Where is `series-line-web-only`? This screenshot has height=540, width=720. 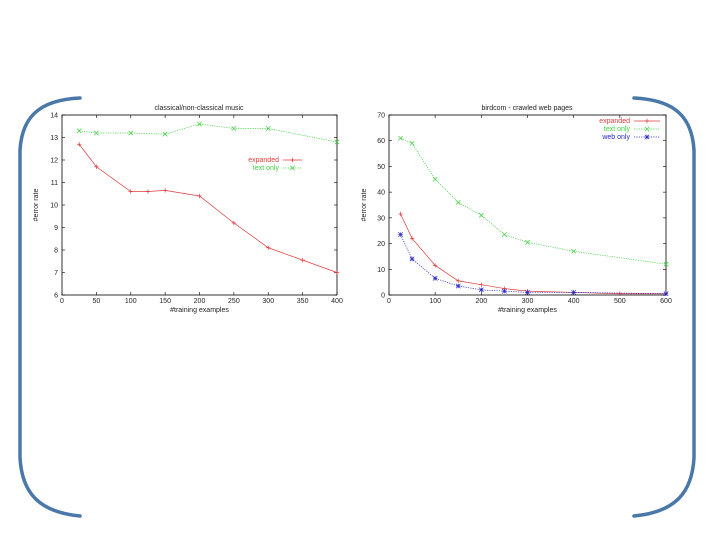 series-line-web-only is located at coordinates (533, 264).